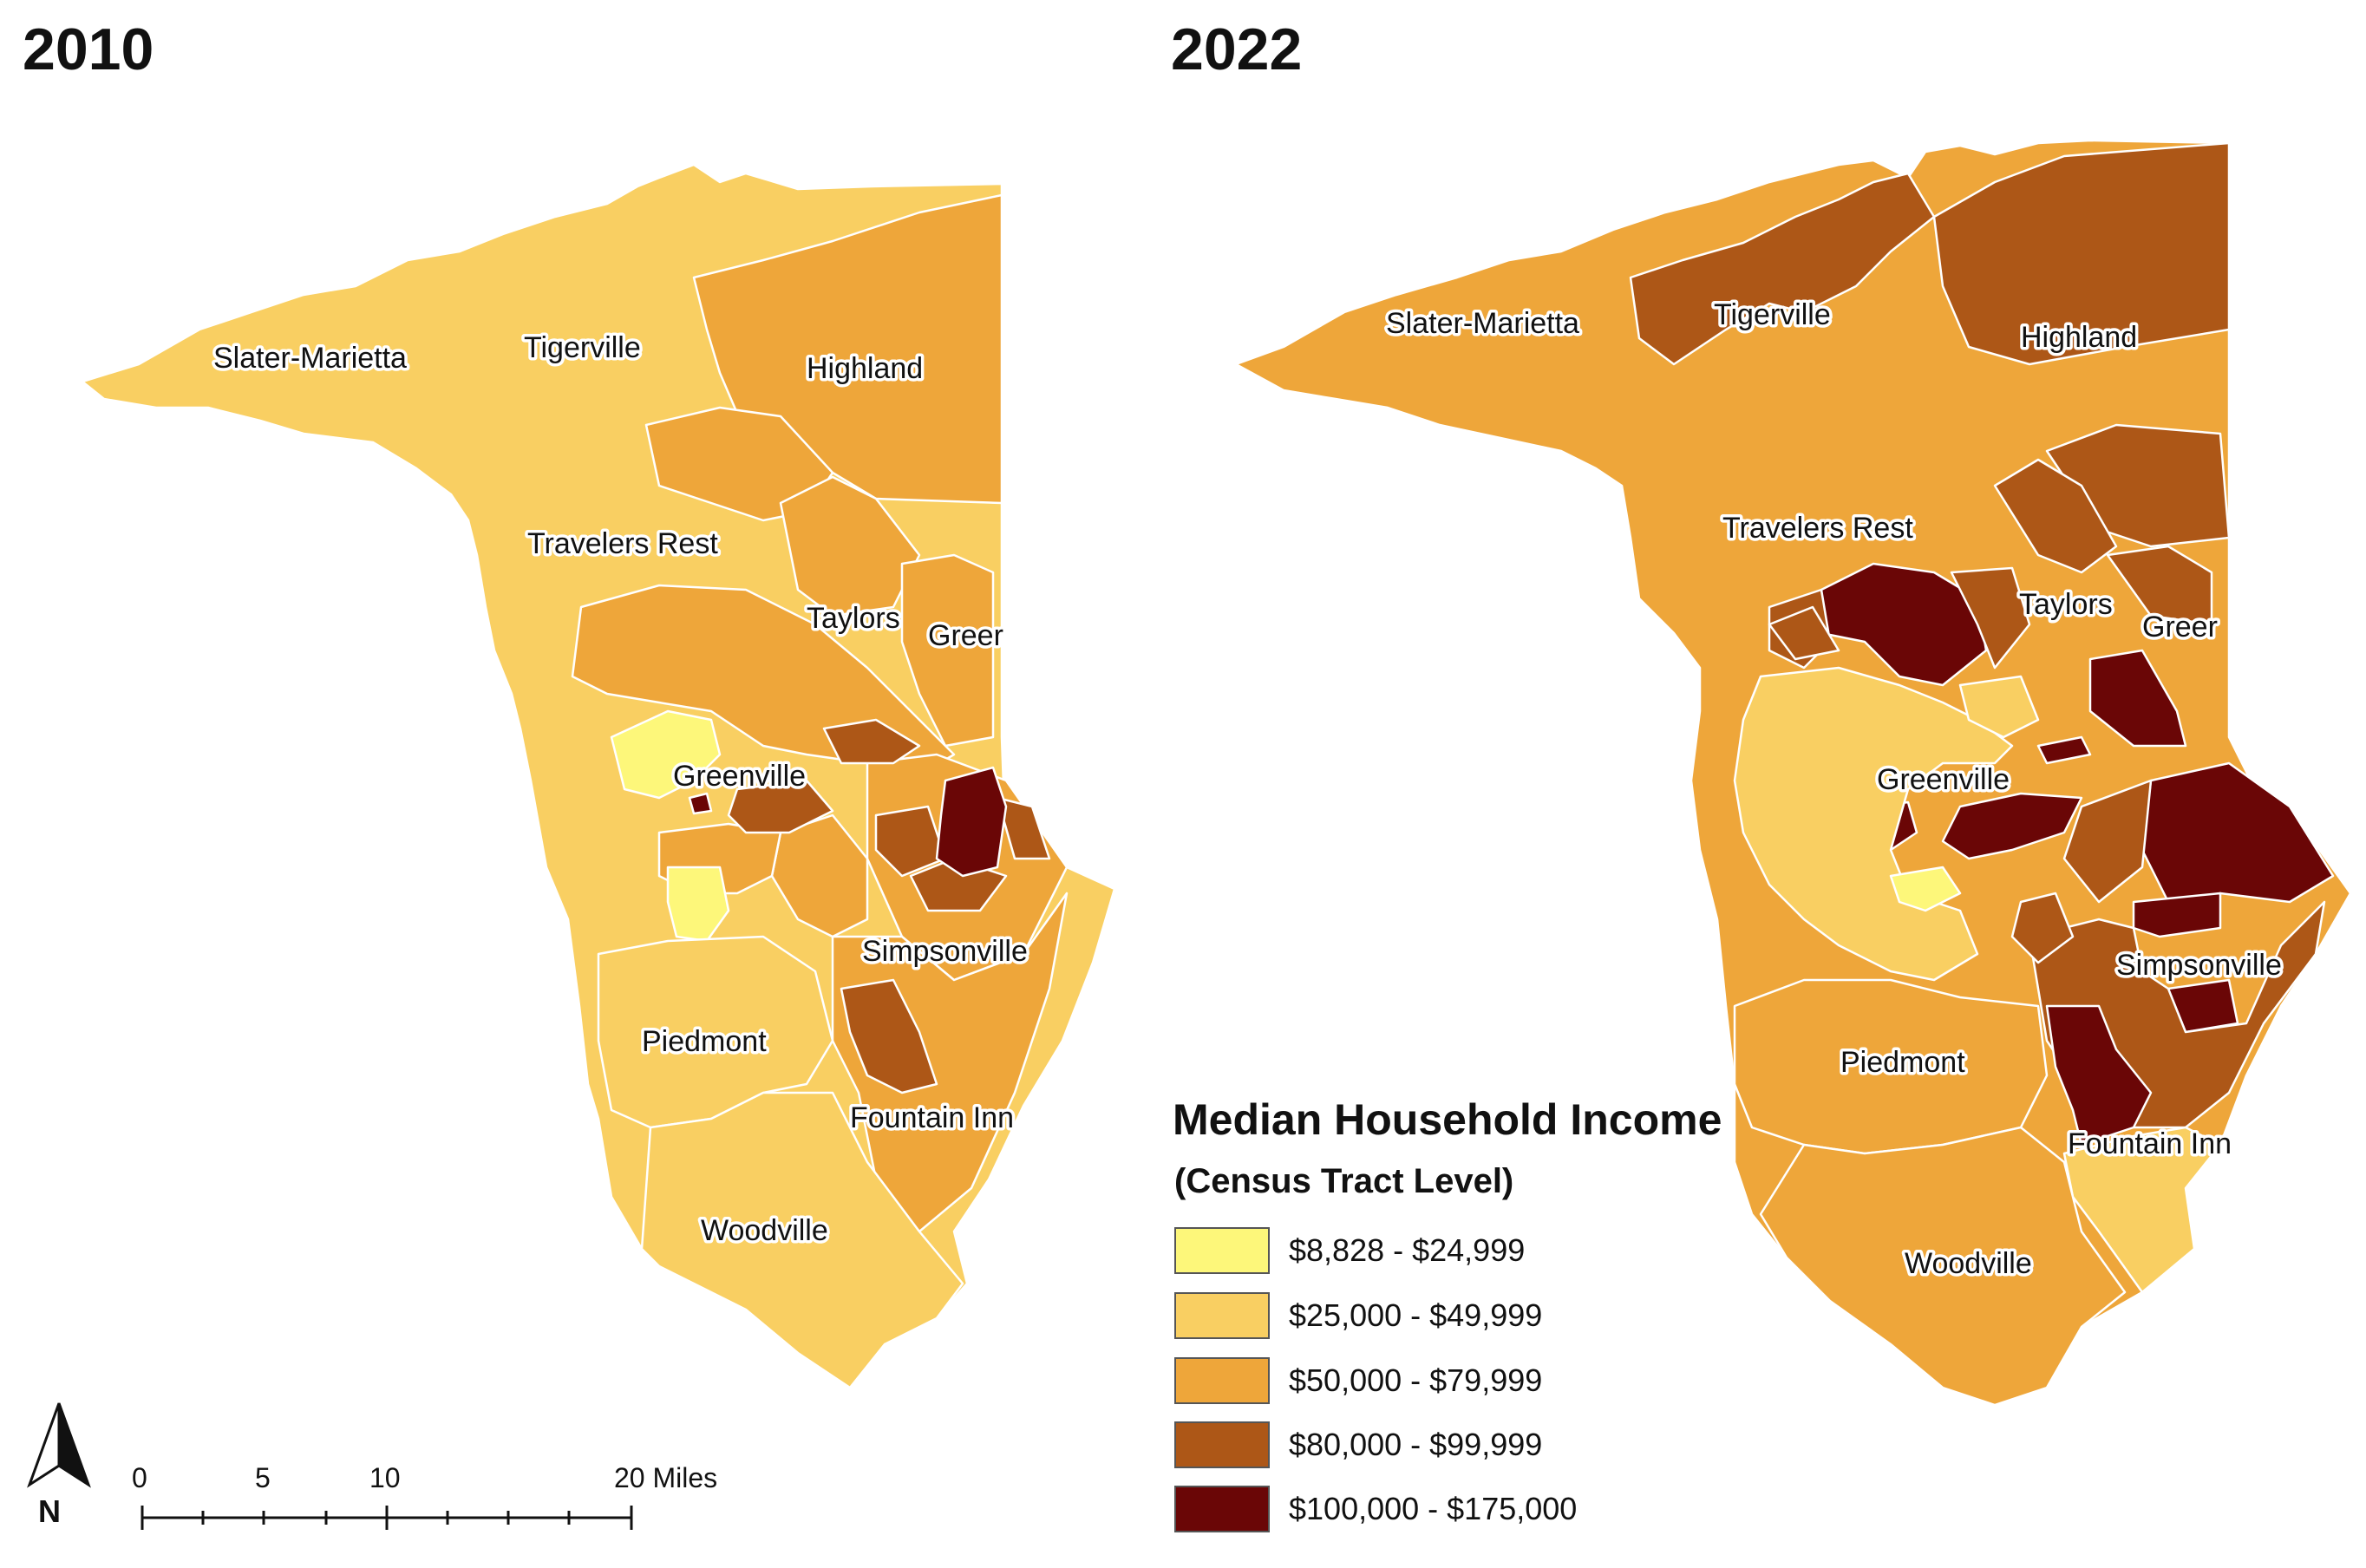 This screenshot has height=1568, width=2366. What do you see at coordinates (1433, 1509) in the screenshot?
I see `legend-label: $100,000 - $175,000` at bounding box center [1433, 1509].